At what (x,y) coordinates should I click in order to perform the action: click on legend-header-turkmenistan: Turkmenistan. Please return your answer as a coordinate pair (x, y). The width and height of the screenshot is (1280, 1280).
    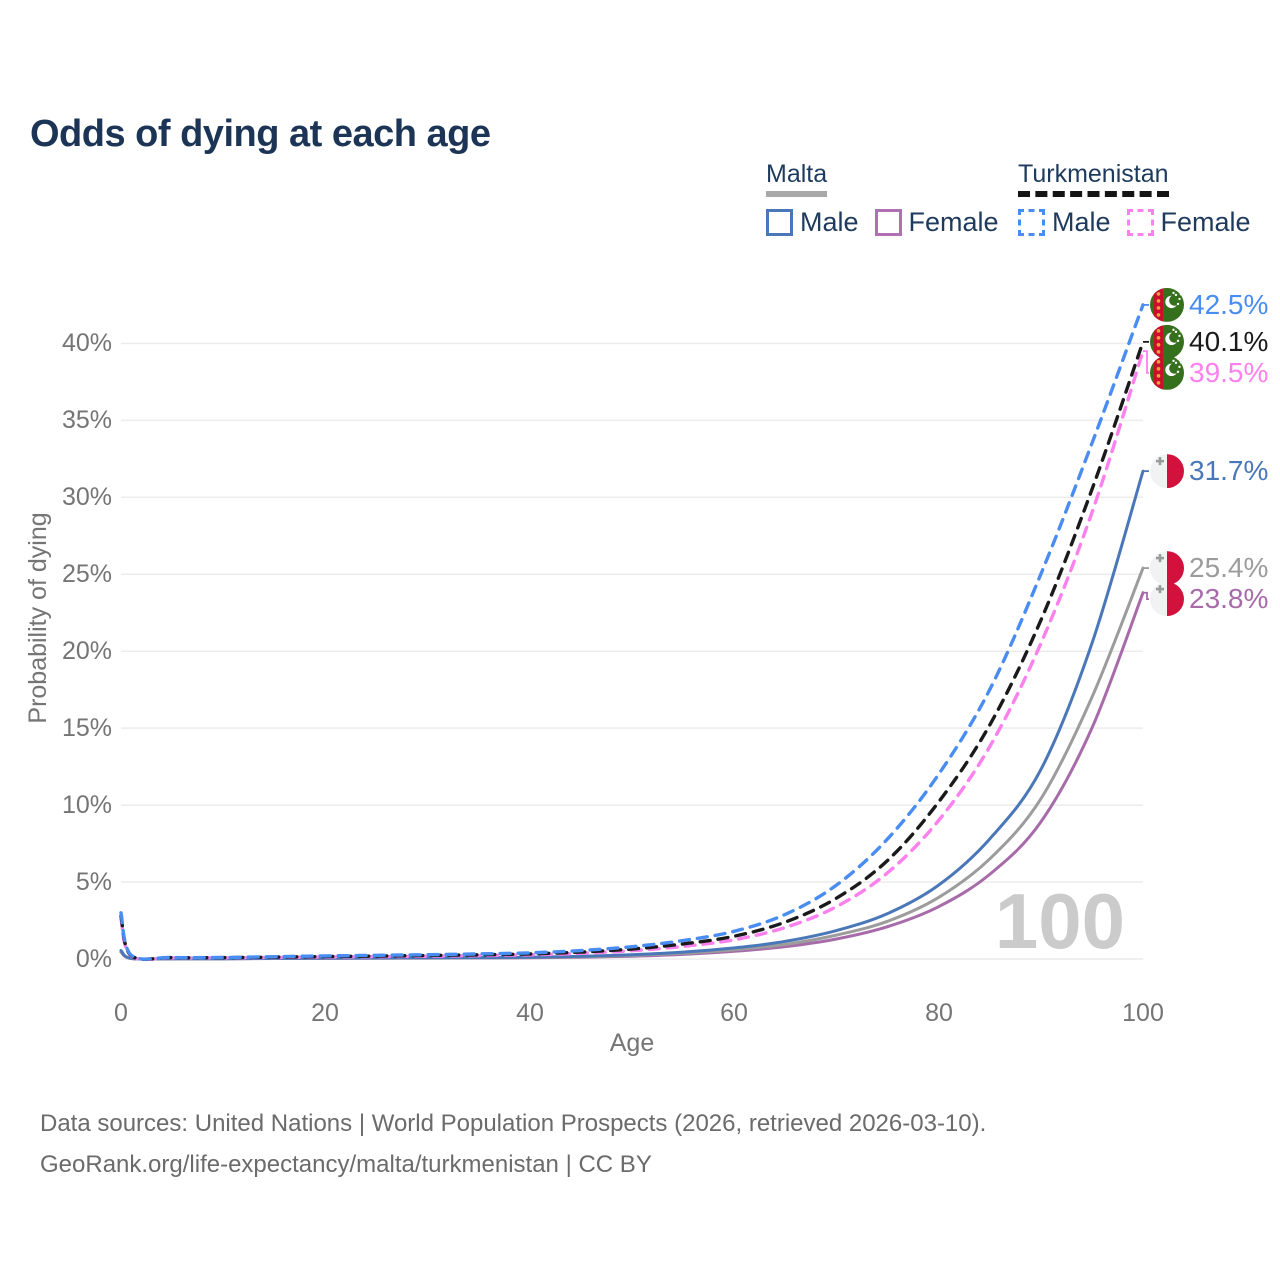
    Looking at the image, I should click on (1093, 178).